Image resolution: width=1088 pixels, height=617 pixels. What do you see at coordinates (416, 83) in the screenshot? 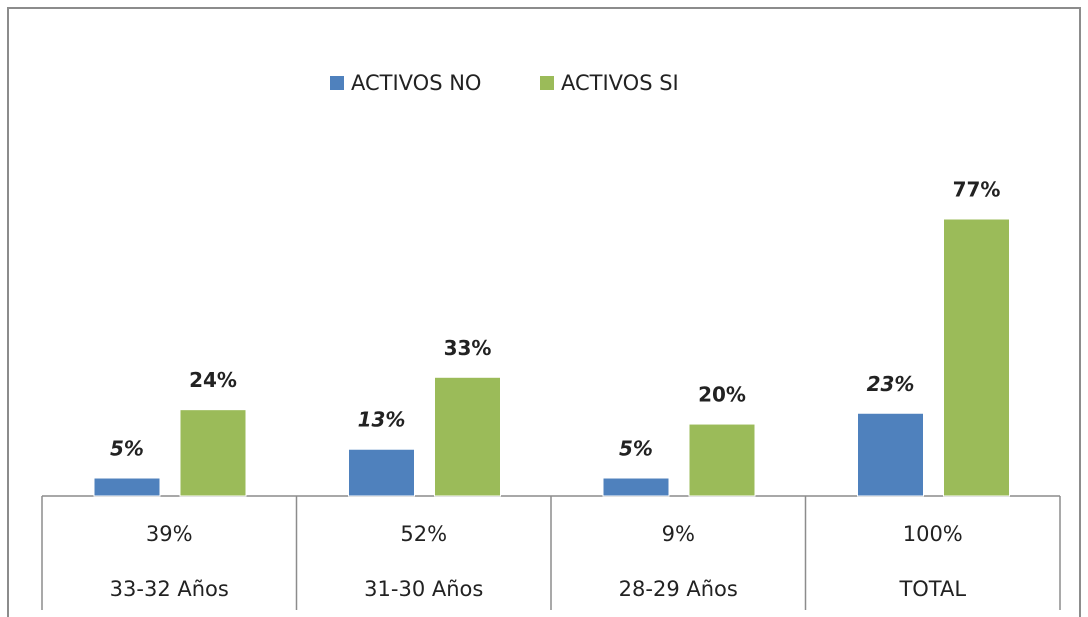
I see `legend-label: ACTIVOS NO` at bounding box center [416, 83].